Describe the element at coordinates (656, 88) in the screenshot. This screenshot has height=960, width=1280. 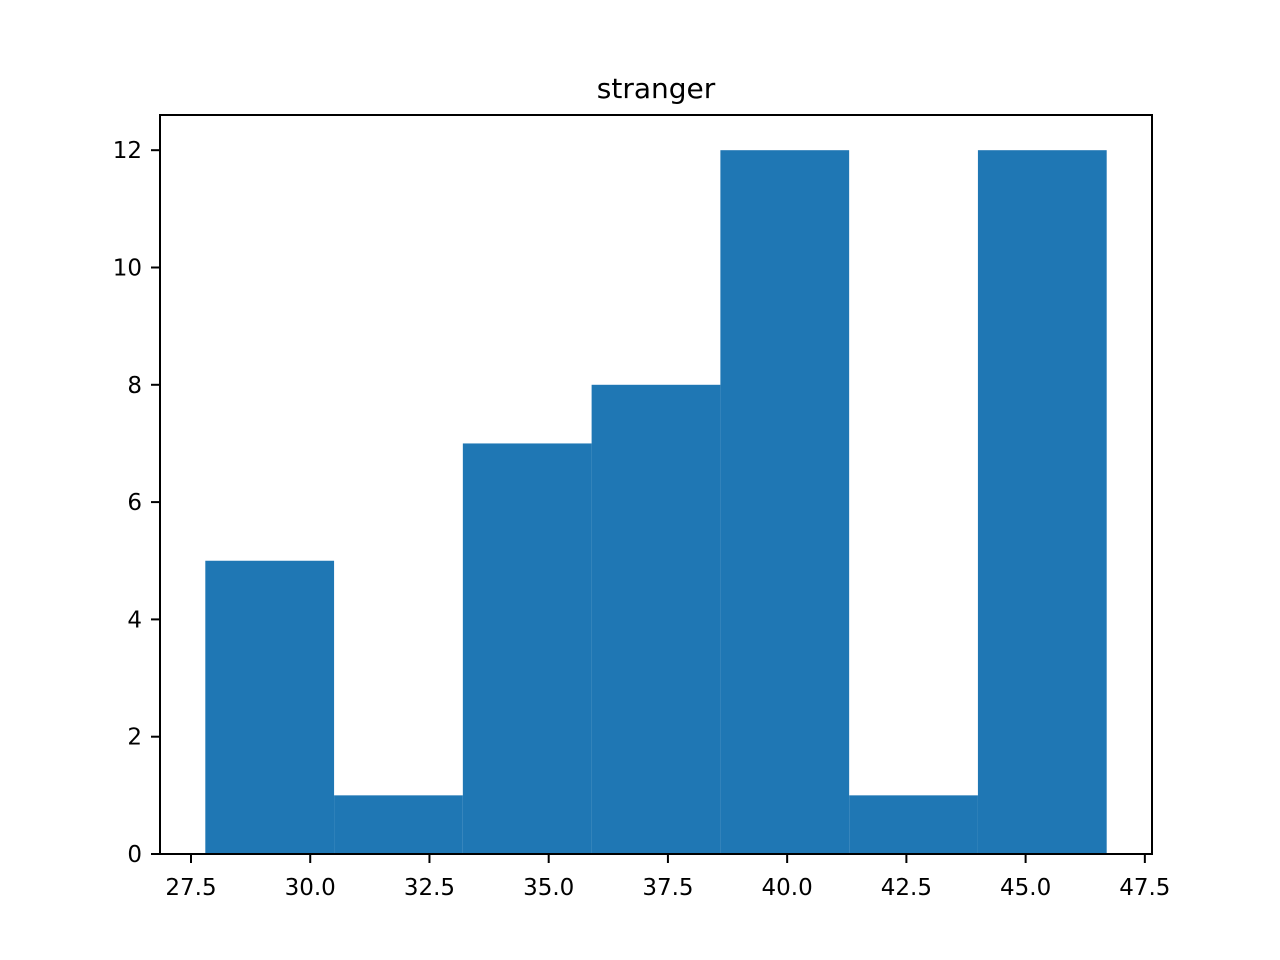
I see `chart-title: stranger` at that location.